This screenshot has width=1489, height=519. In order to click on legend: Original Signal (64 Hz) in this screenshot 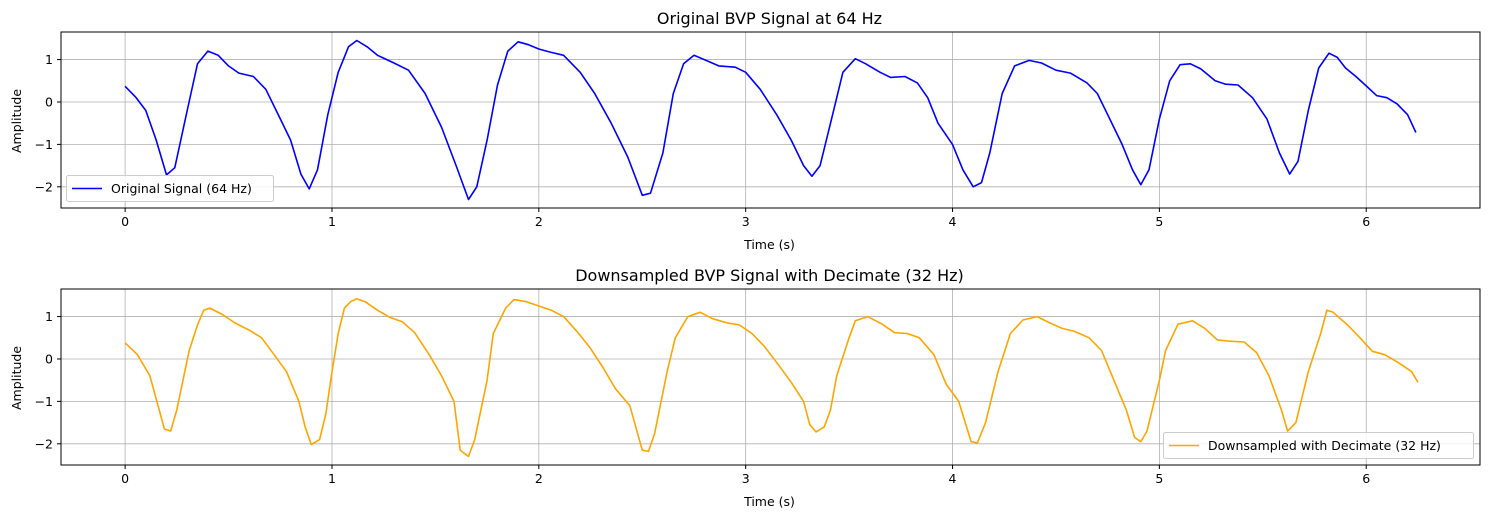, I will do `click(170, 188)`.